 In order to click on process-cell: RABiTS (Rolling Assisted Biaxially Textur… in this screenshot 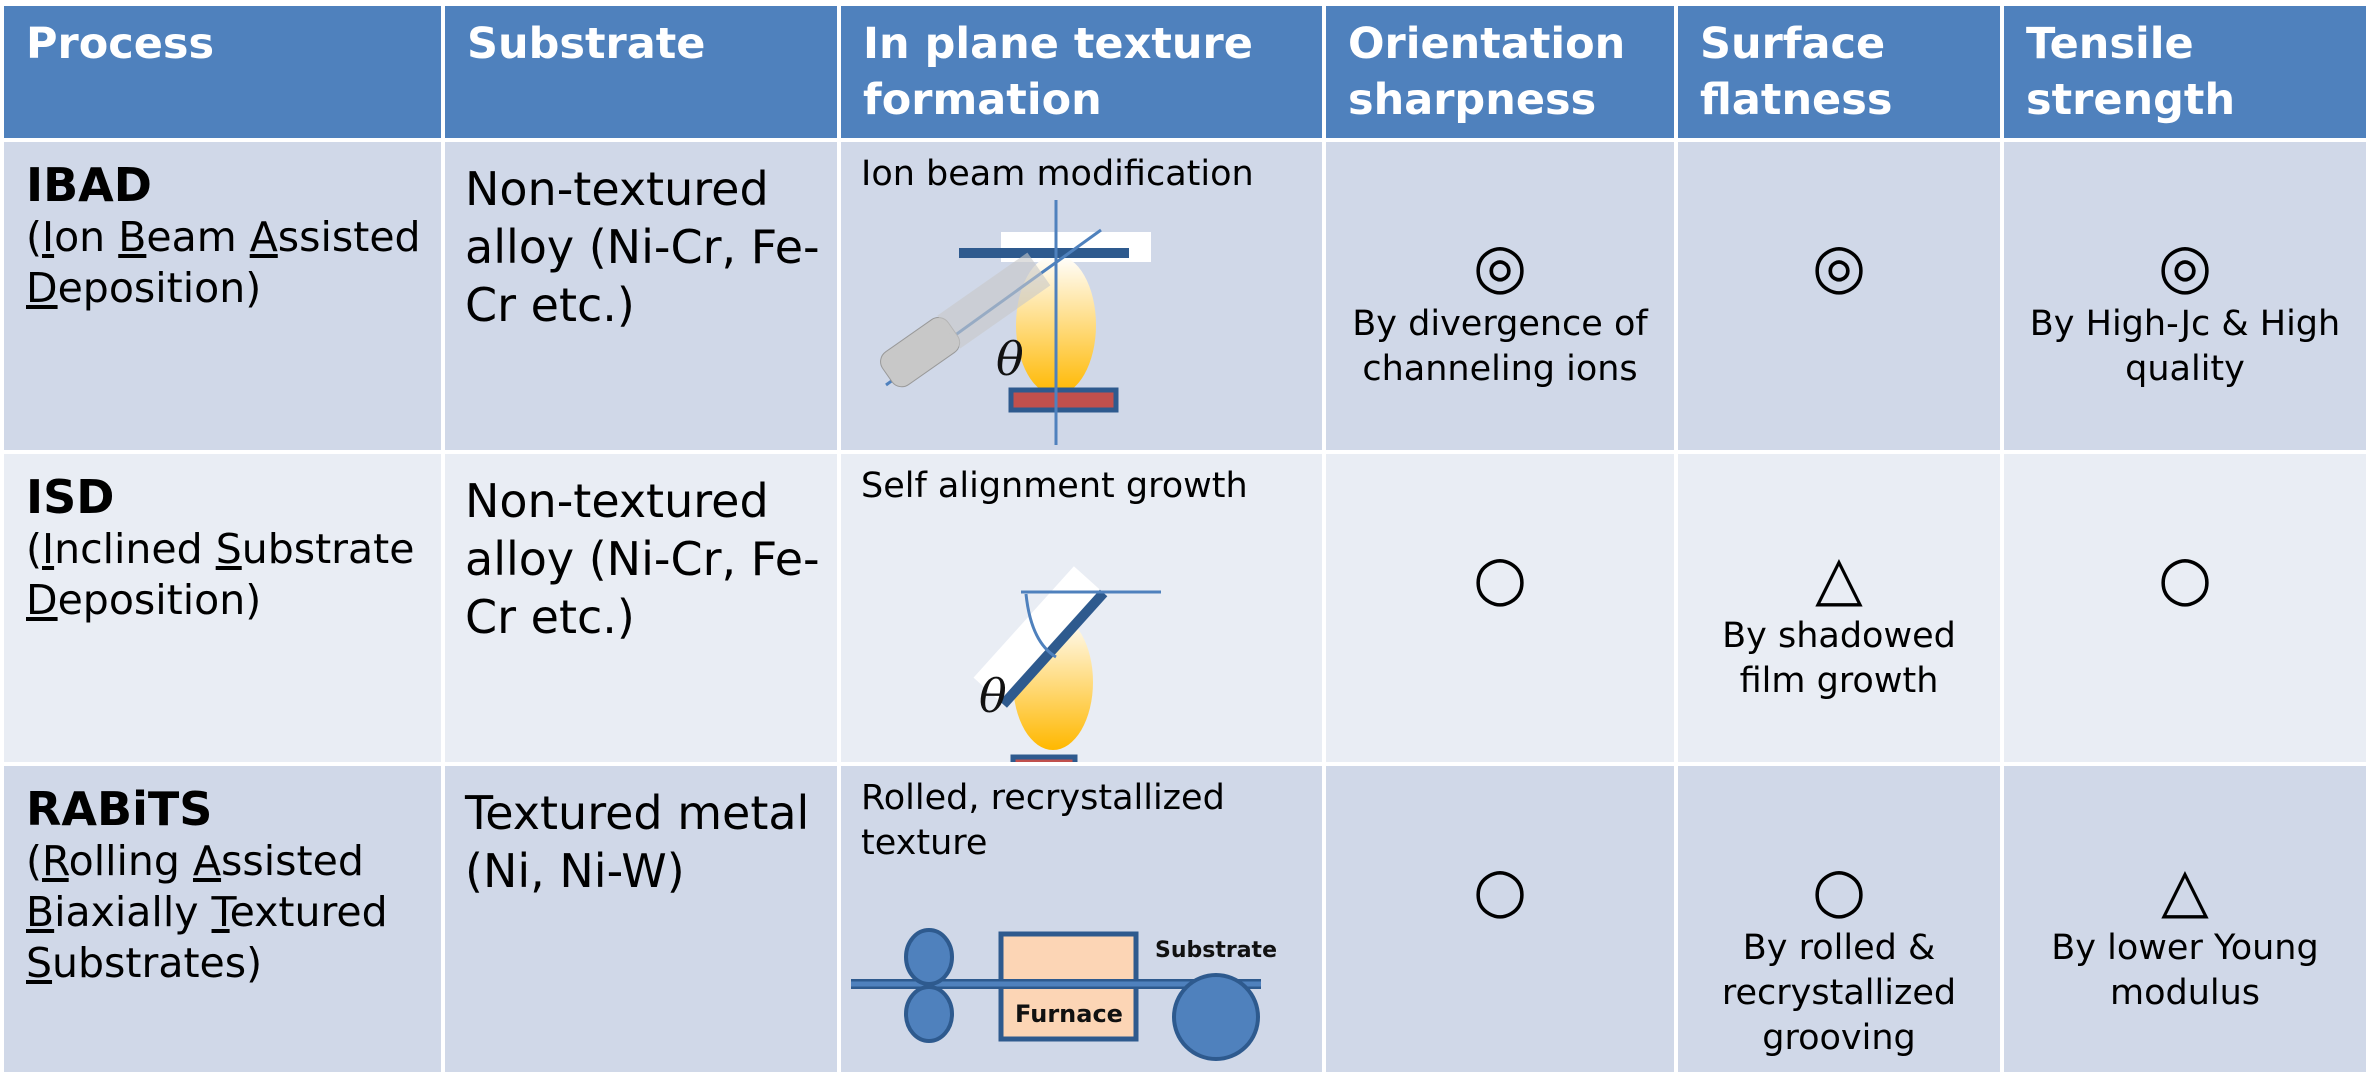, I will do `click(222, 919)`.